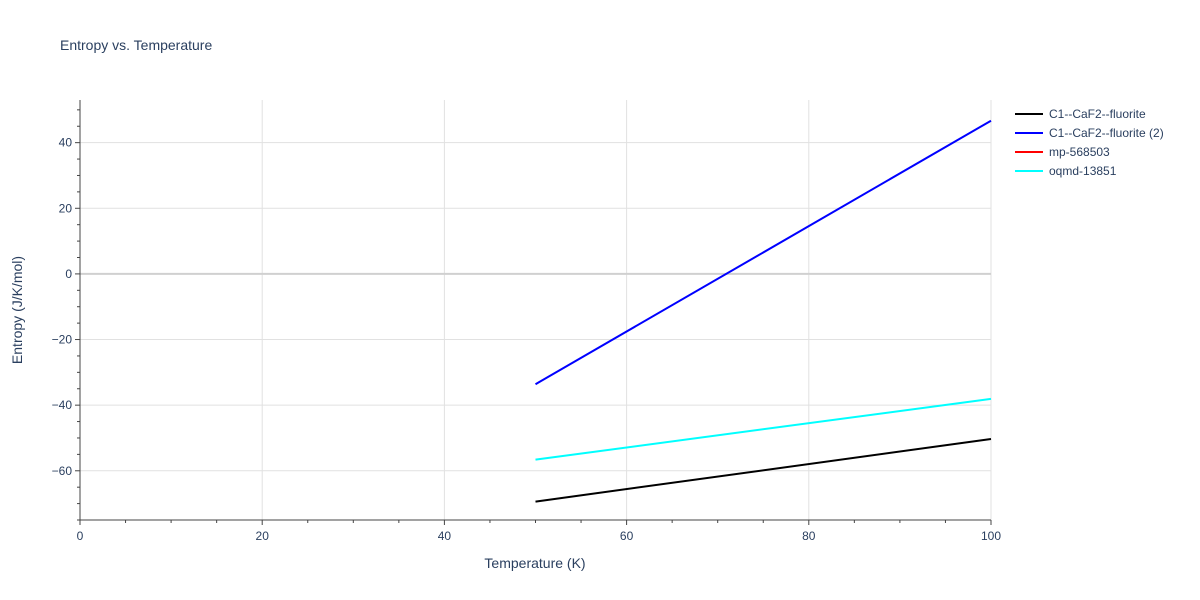 The image size is (1200, 600). Describe the element at coordinates (68, 274) in the screenshot. I see `y-tick-label: 0` at that location.